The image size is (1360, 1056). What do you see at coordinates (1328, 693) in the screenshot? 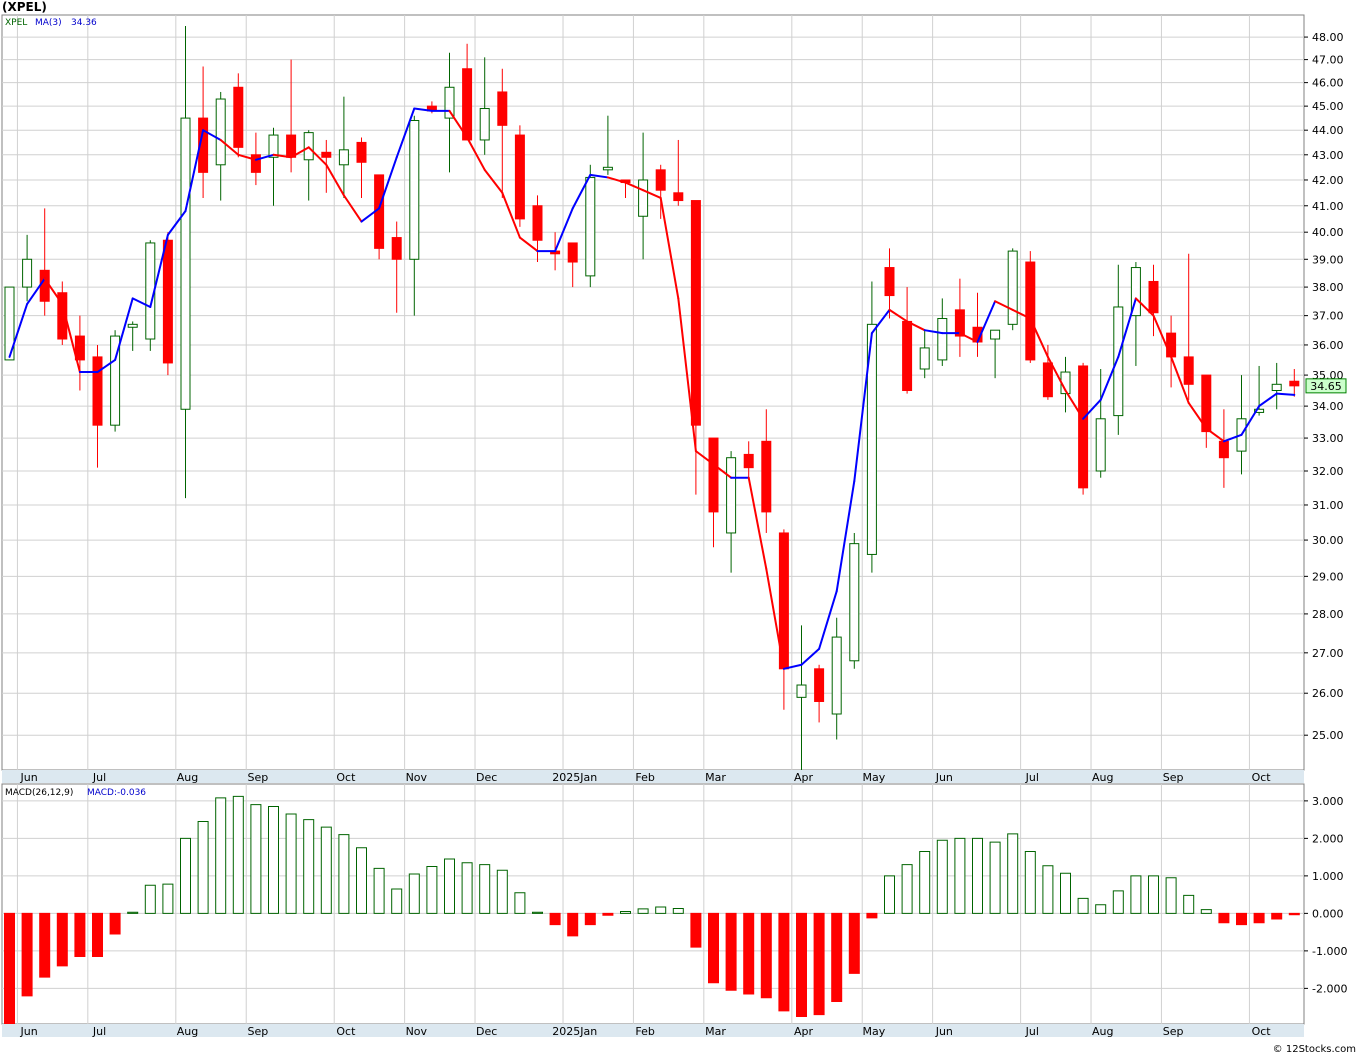
I see `price-y-tick-label: 26.00` at bounding box center [1328, 693].